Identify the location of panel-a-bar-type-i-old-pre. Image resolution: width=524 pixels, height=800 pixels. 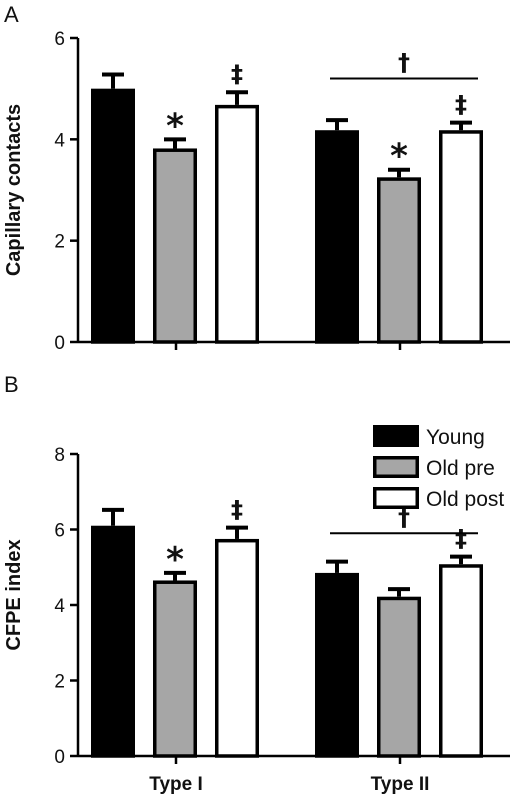
(175, 246).